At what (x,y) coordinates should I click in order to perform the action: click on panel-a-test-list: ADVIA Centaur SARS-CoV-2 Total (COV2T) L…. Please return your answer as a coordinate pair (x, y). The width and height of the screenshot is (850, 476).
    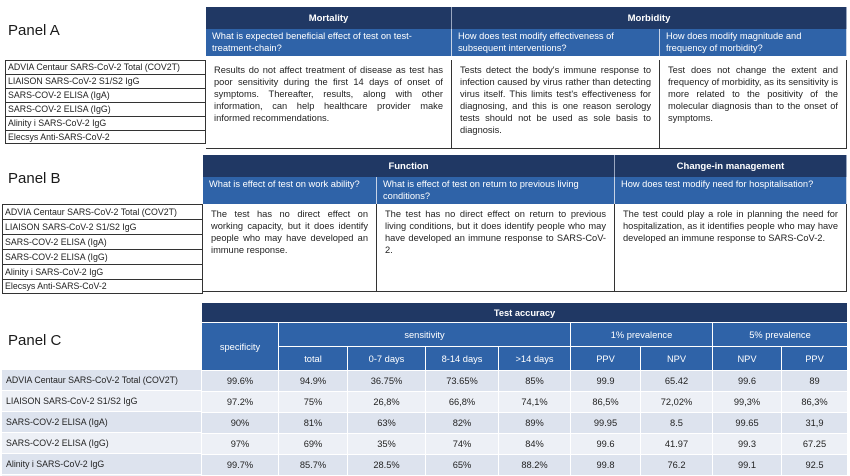
    Looking at the image, I should click on (105, 102).